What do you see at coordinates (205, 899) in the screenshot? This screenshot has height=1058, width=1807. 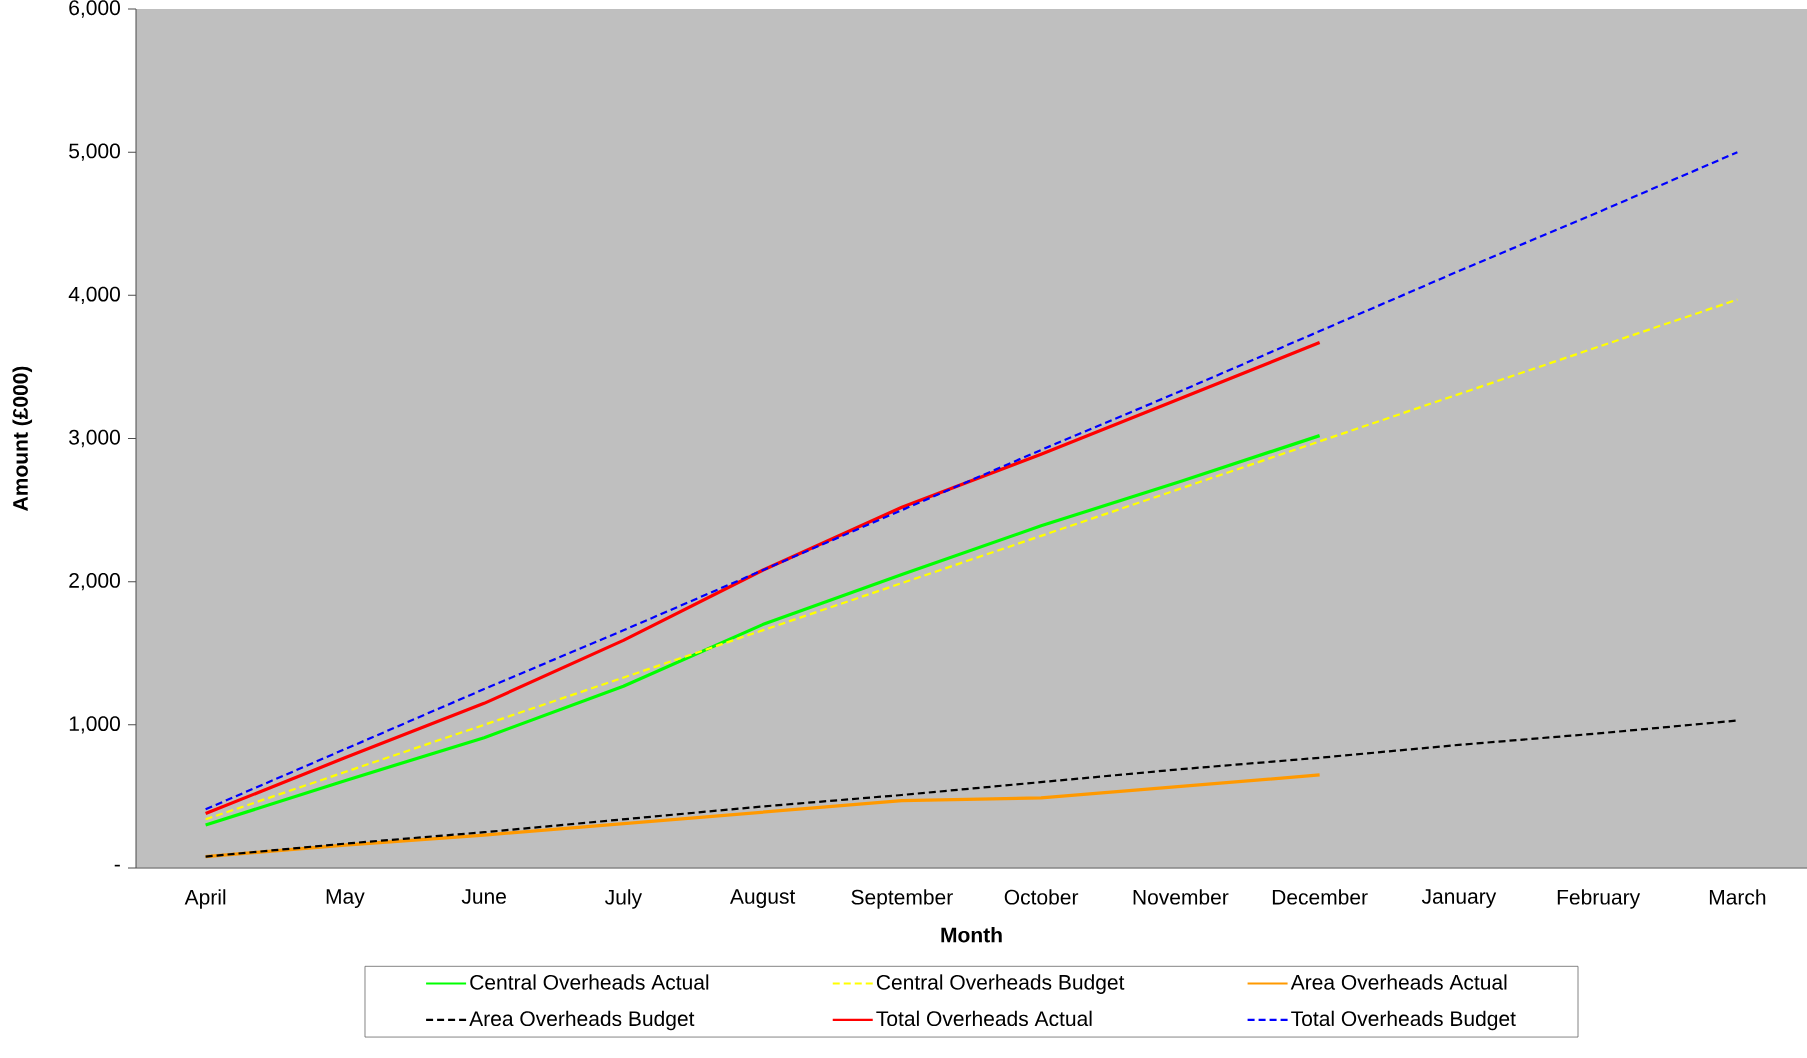 I see `x-tick-label: April` at bounding box center [205, 899].